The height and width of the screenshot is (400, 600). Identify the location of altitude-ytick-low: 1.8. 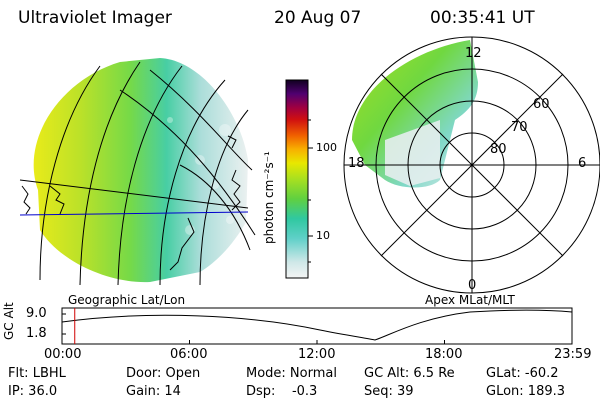
(36, 333).